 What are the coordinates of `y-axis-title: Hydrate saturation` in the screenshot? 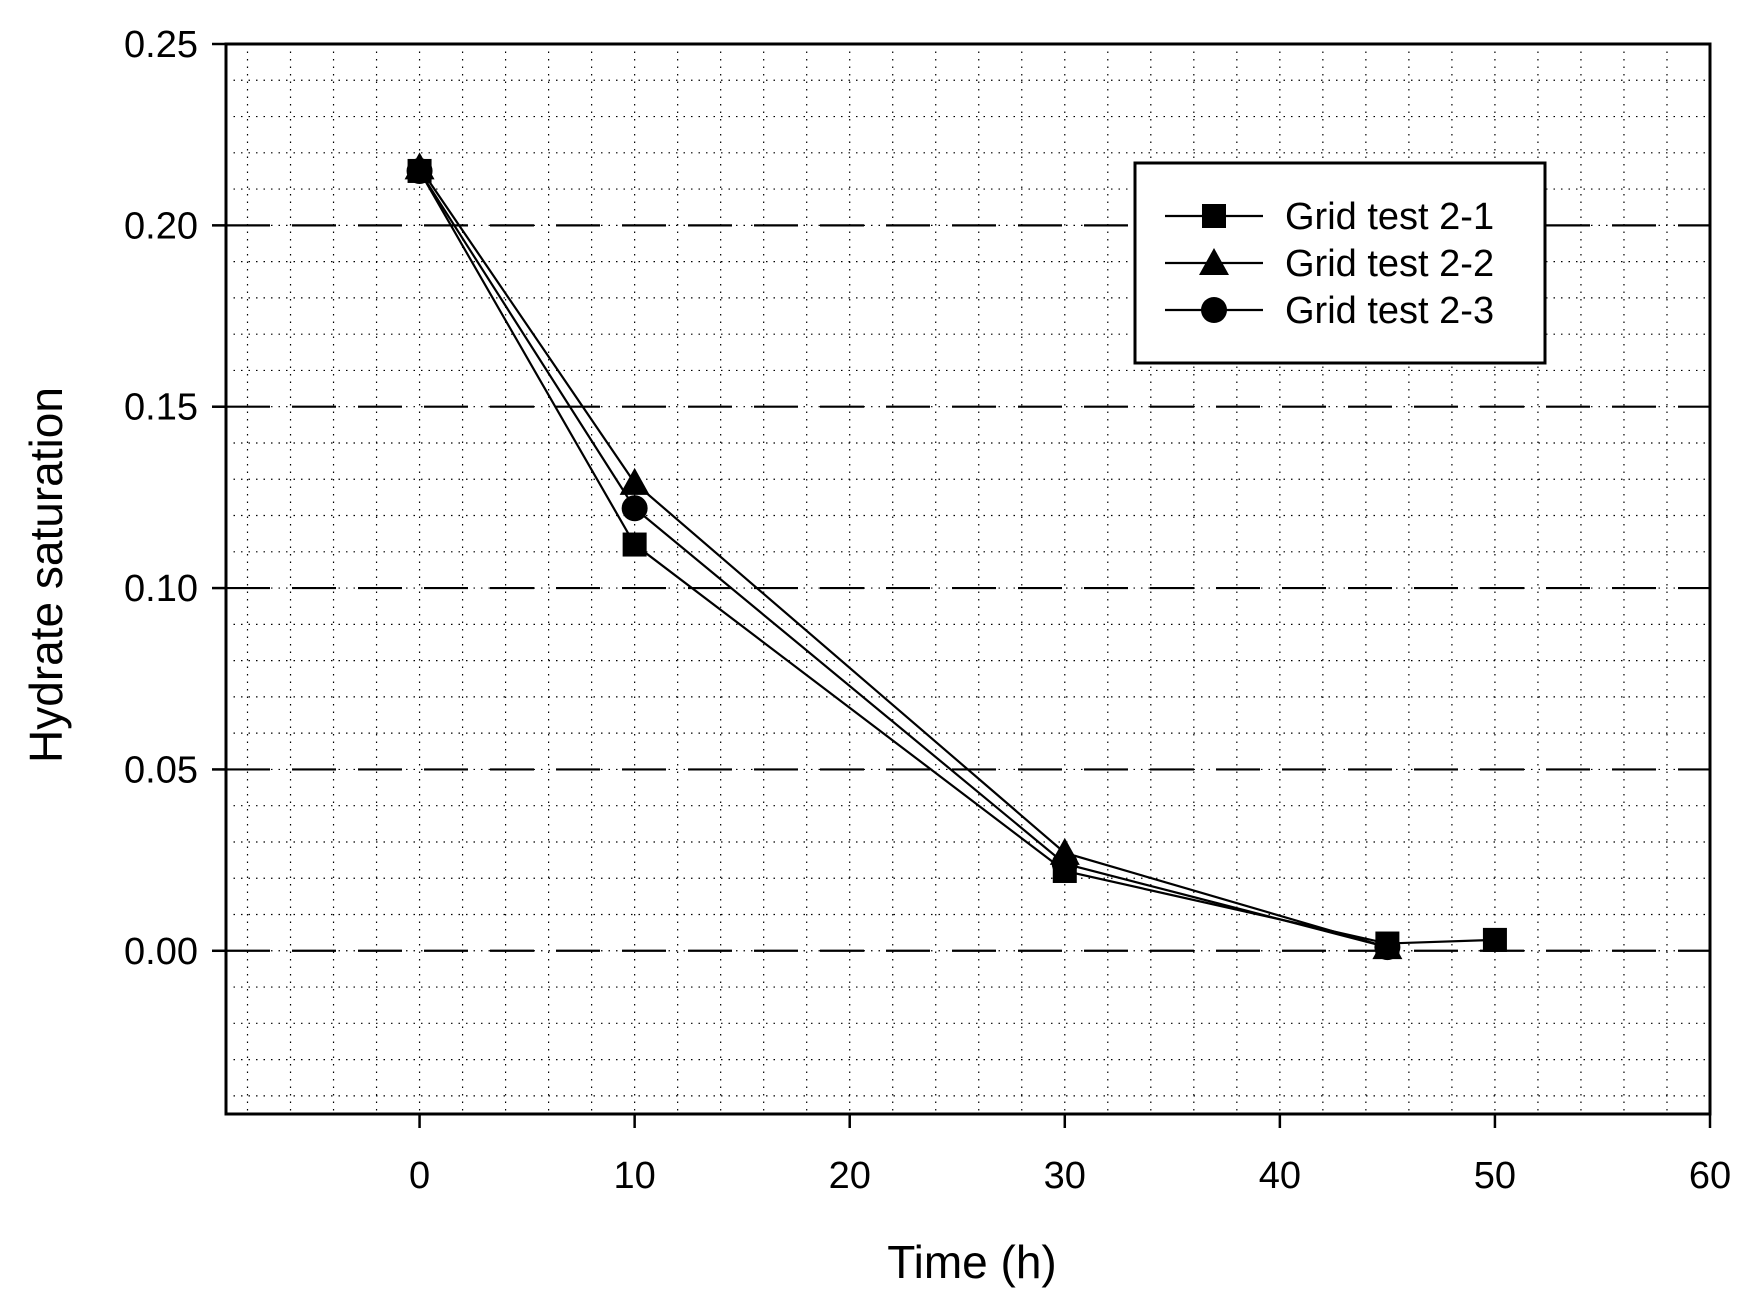 It's located at (46, 575).